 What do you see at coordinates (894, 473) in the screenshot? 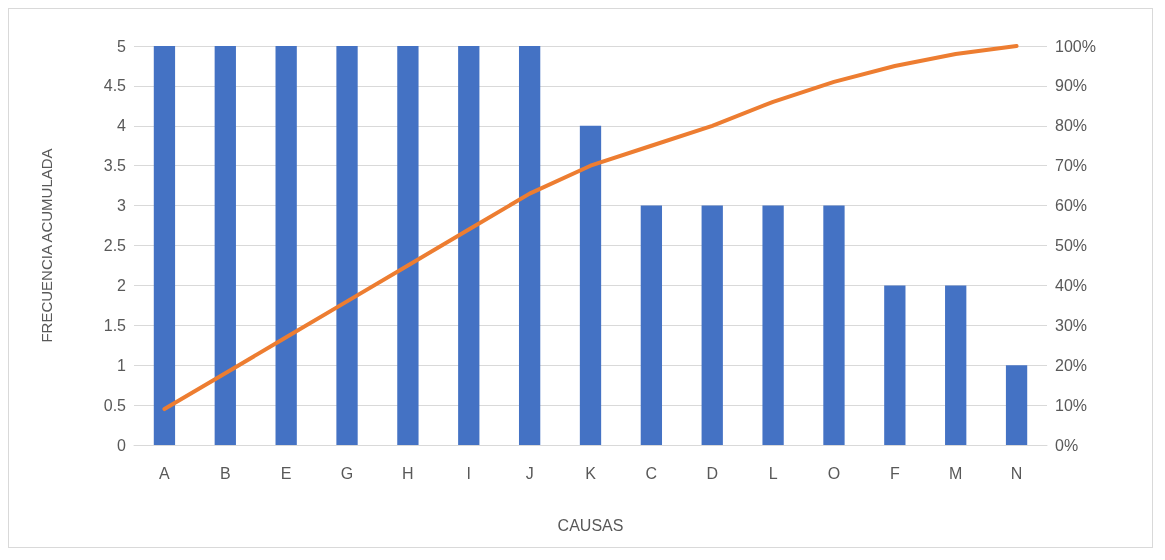
I see `x-tick-label: F` at bounding box center [894, 473].